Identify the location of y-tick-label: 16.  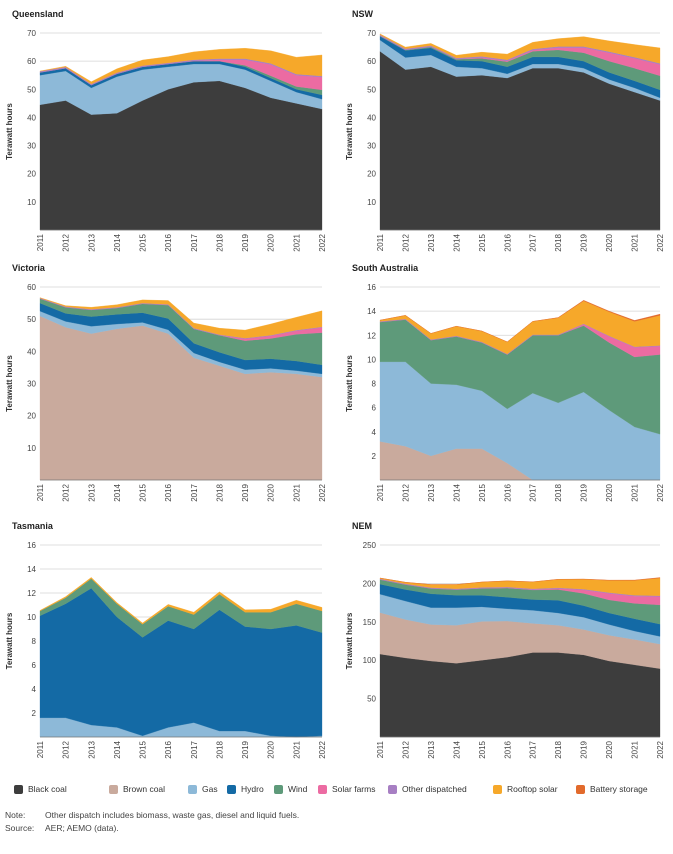
(371, 287).